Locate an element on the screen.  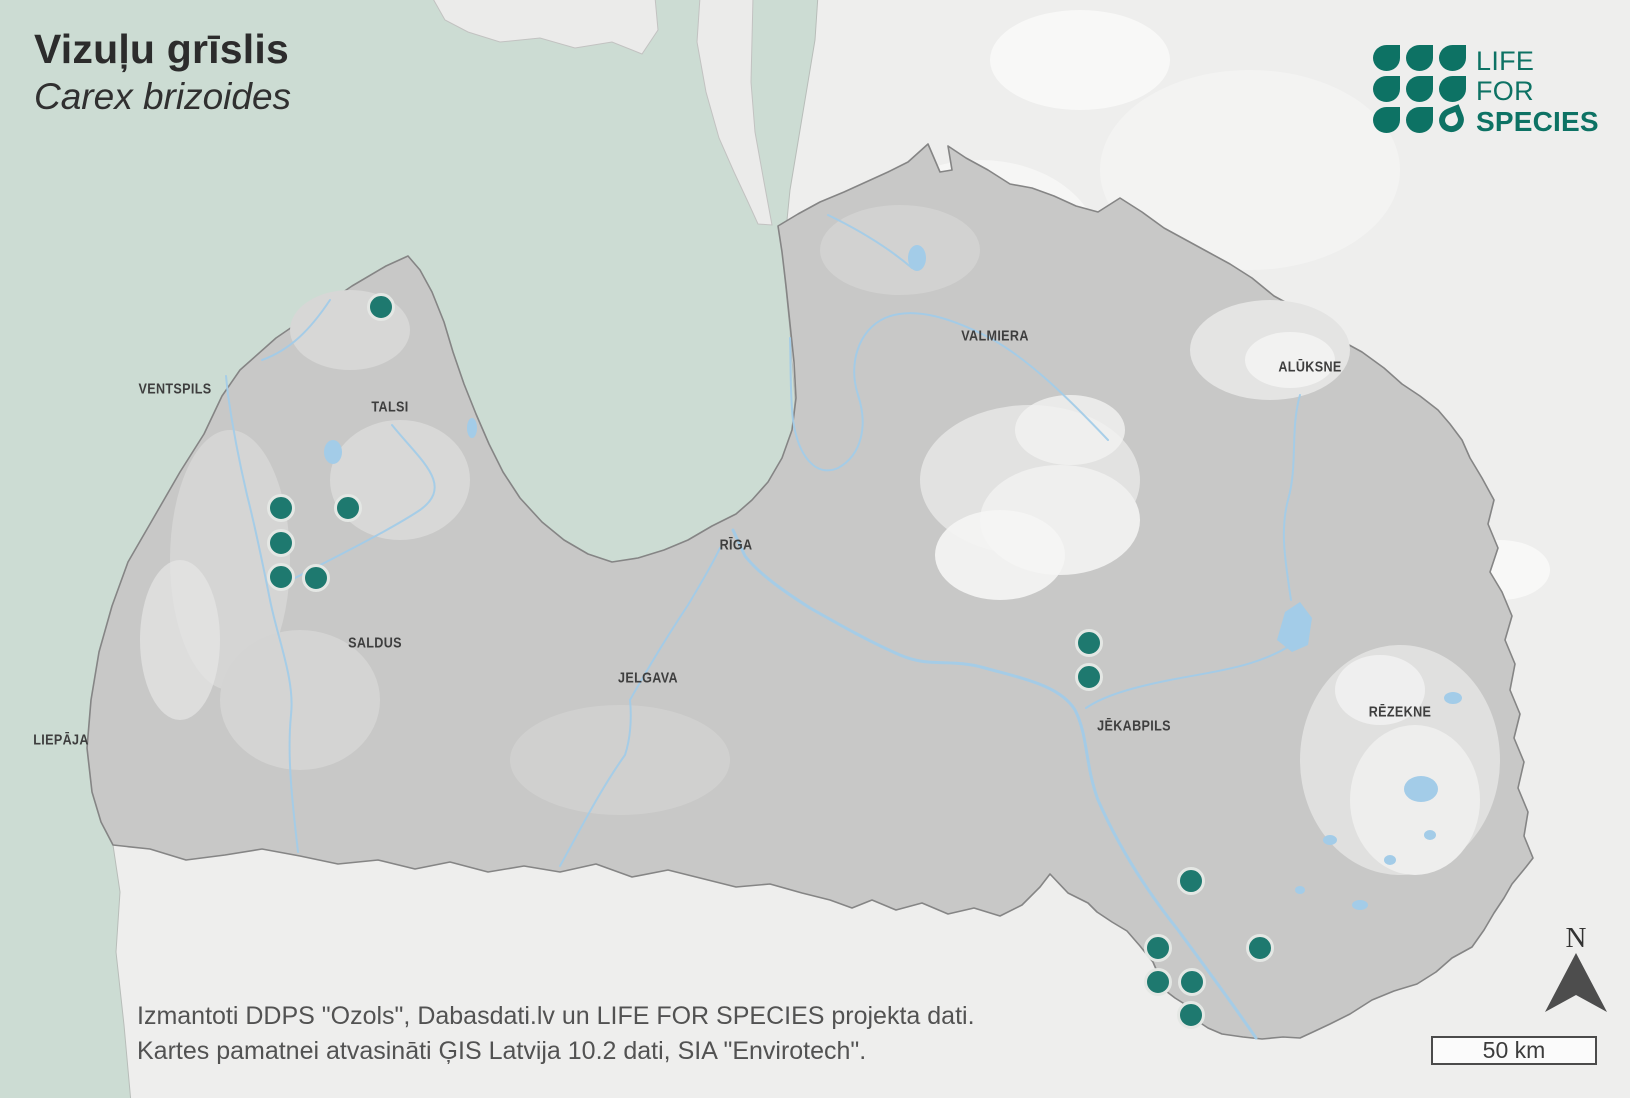
species-scientific-name: Carex brizoides is located at coordinates (163, 96).